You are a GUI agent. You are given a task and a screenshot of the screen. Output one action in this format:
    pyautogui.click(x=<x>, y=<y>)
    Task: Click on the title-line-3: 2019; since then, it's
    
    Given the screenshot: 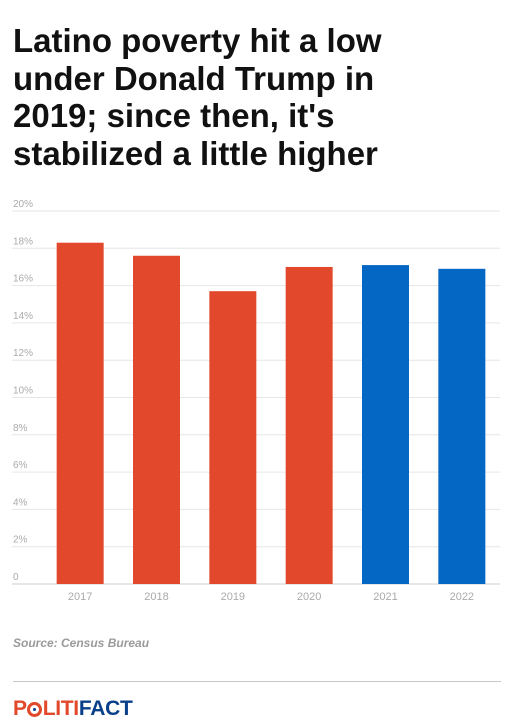 What is the action you would take?
    pyautogui.click(x=174, y=115)
    